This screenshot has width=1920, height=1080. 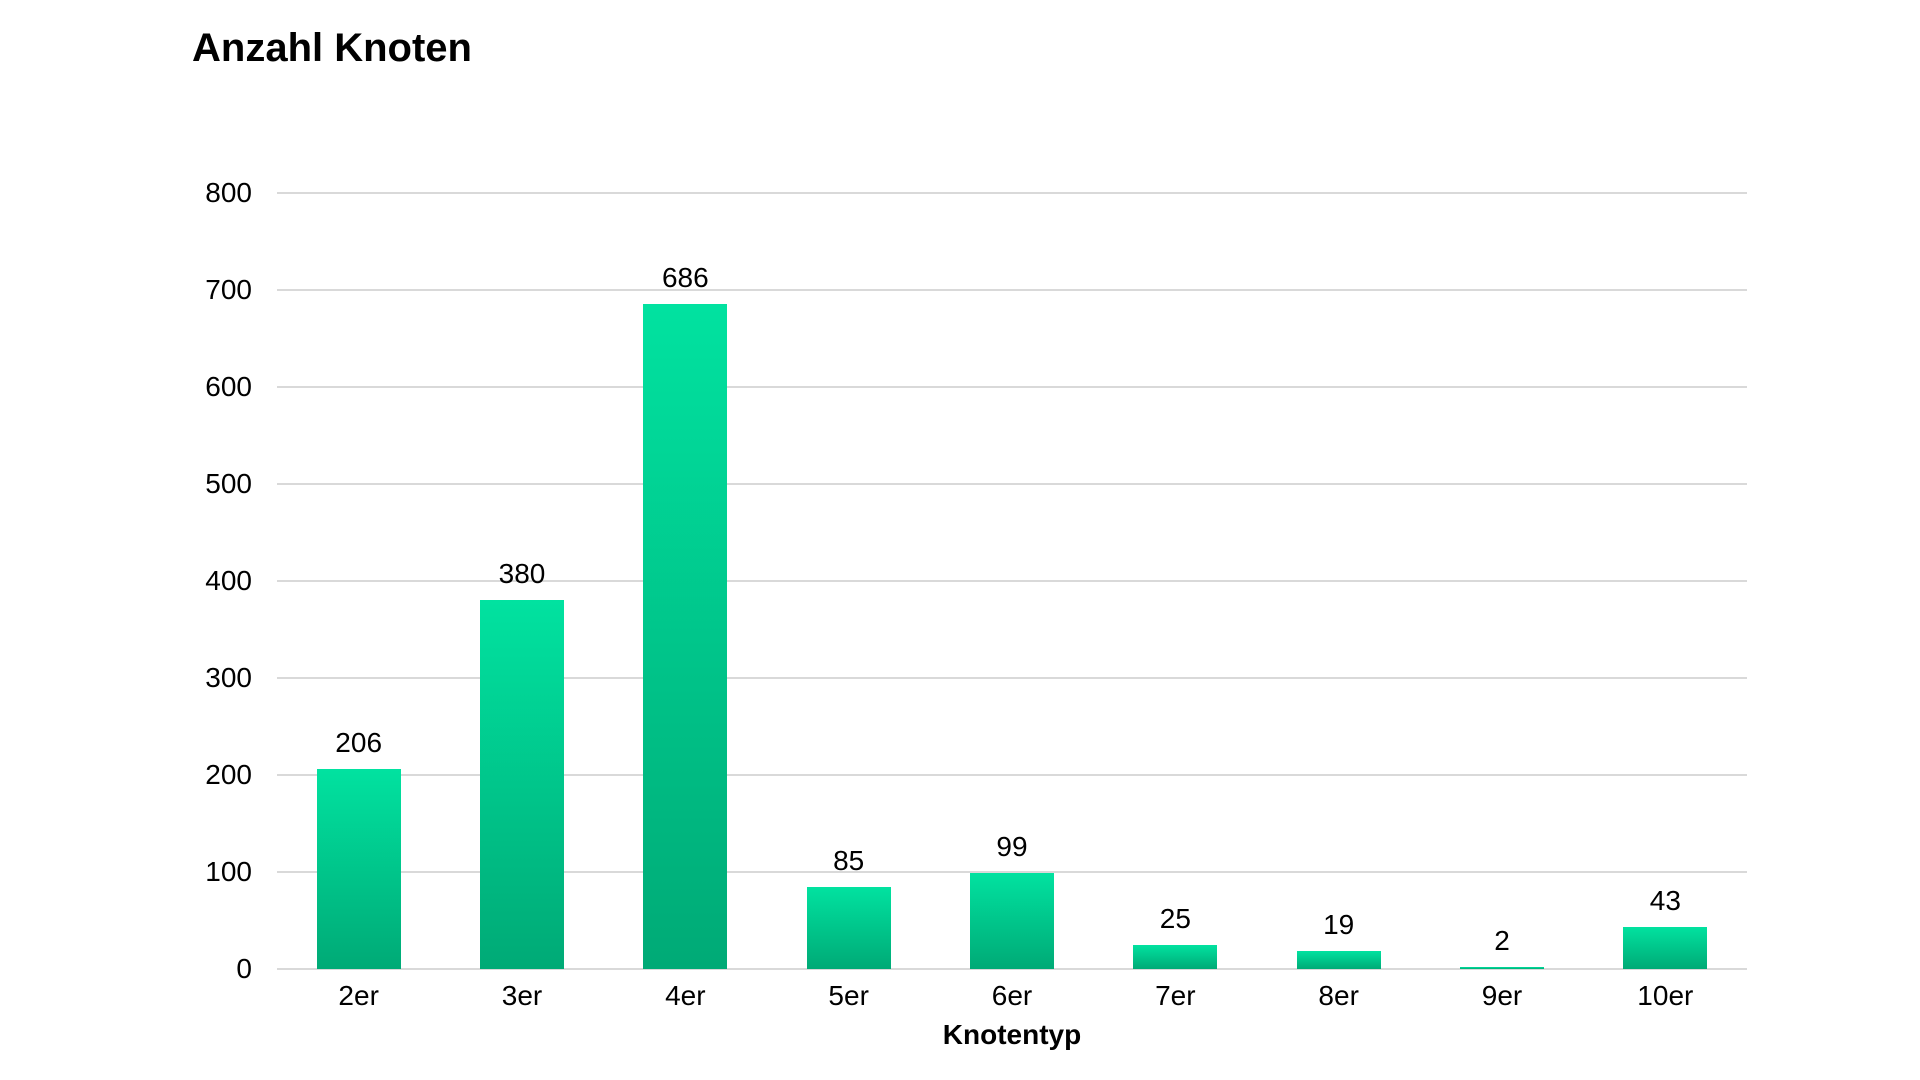 What do you see at coordinates (685, 277) in the screenshot?
I see `bar-value-label: 686` at bounding box center [685, 277].